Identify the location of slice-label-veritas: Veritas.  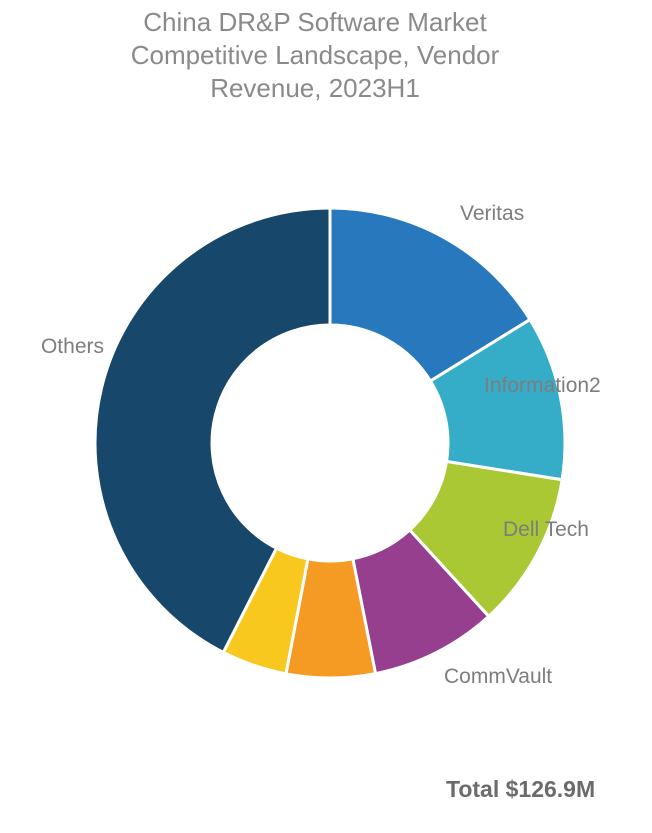
(492, 213).